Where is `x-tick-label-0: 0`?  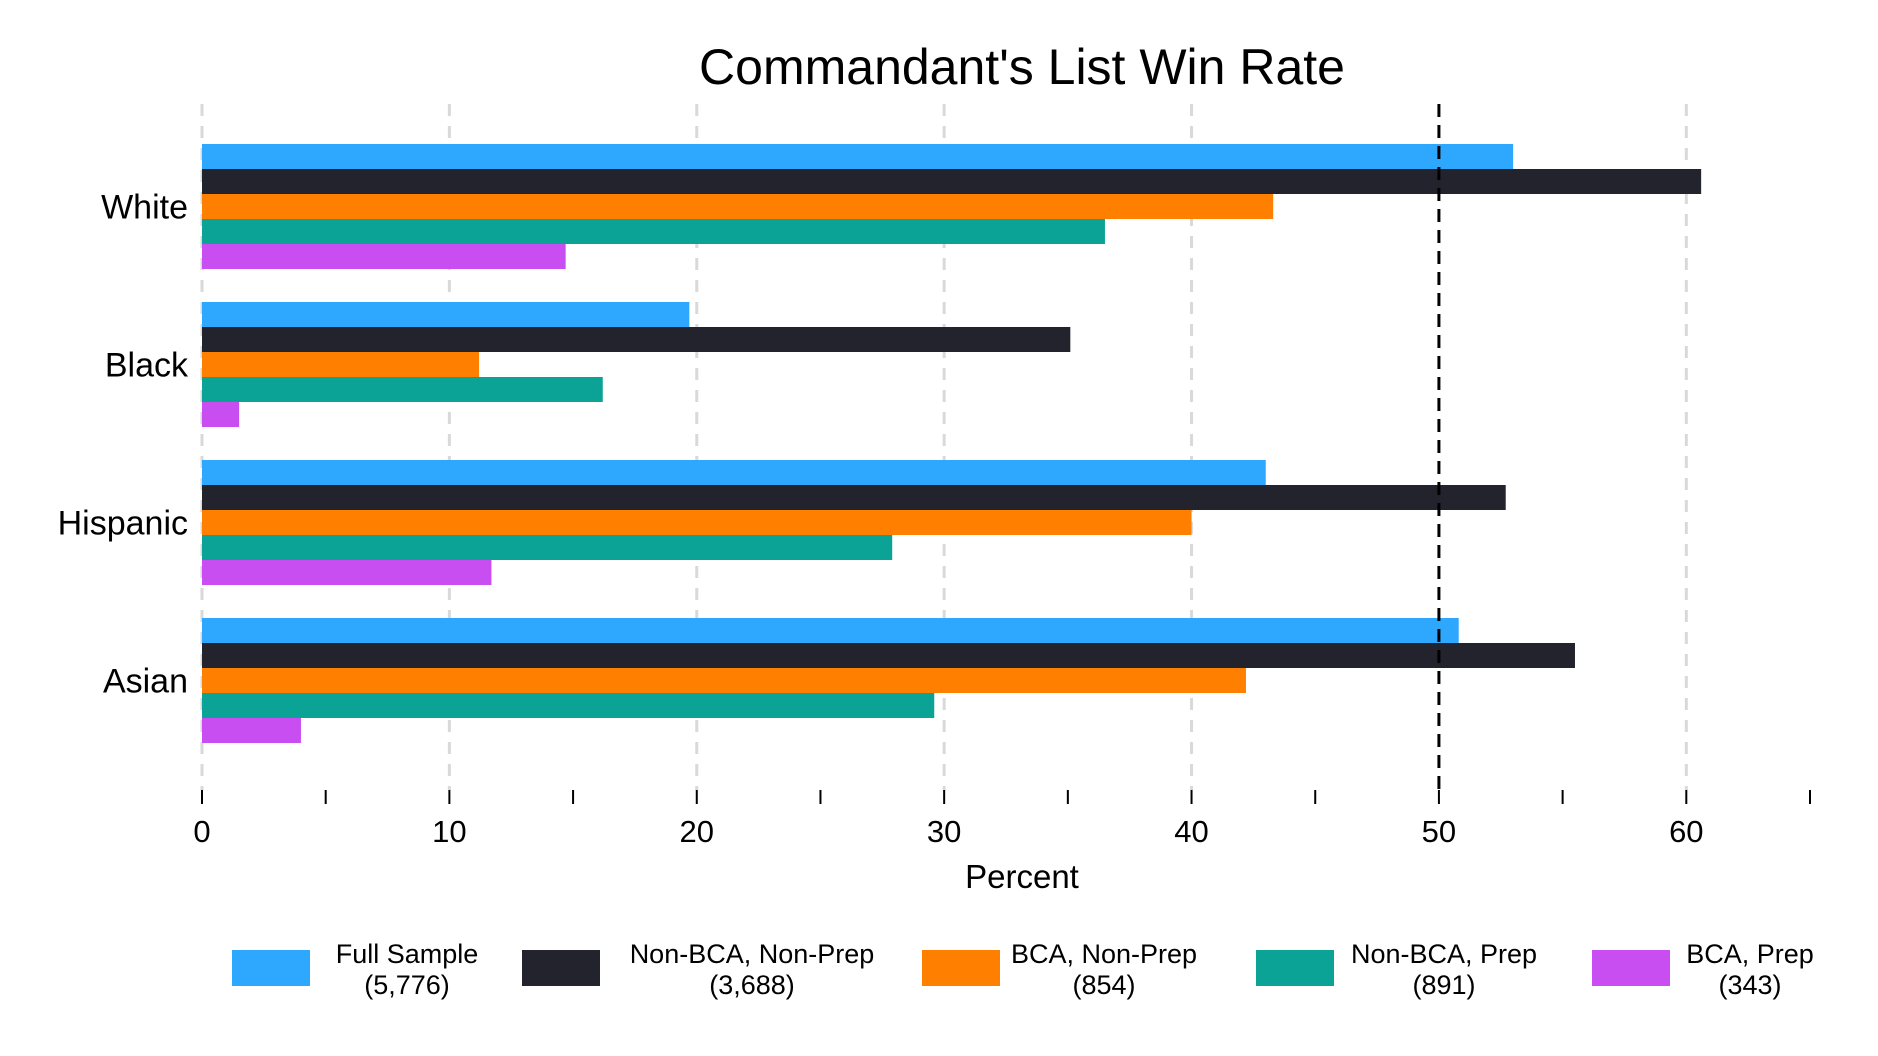 x-tick-label-0: 0 is located at coordinates (201, 831).